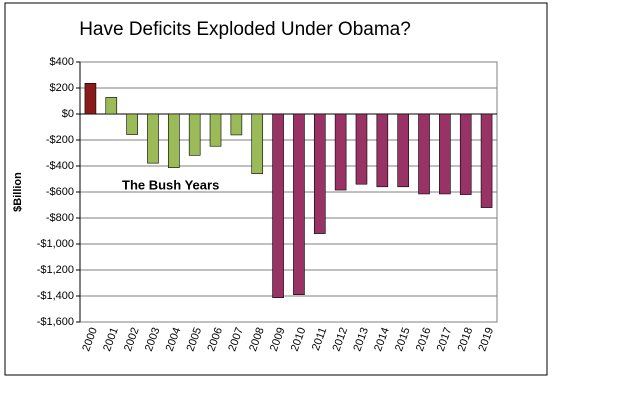 The height and width of the screenshot is (417, 640). I want to click on annotation: The Bush Years, so click(170, 184).